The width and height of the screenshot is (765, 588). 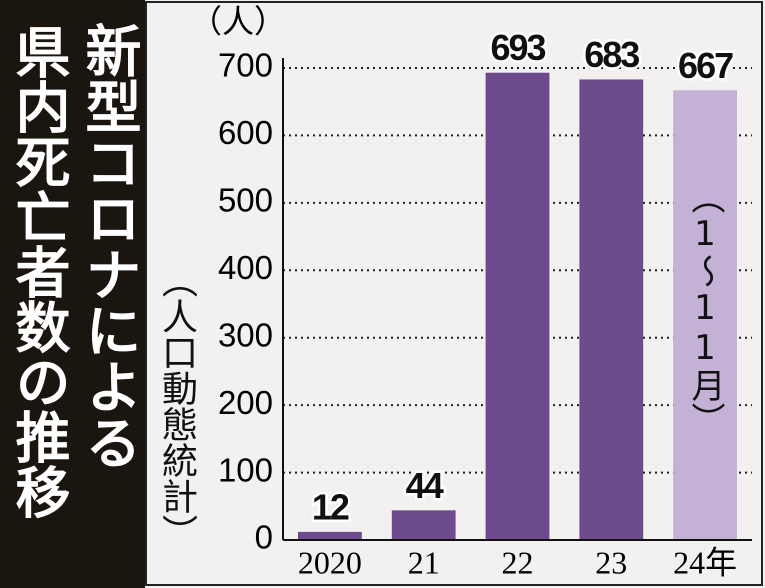 I want to click on value-label: 12, so click(x=330, y=506).